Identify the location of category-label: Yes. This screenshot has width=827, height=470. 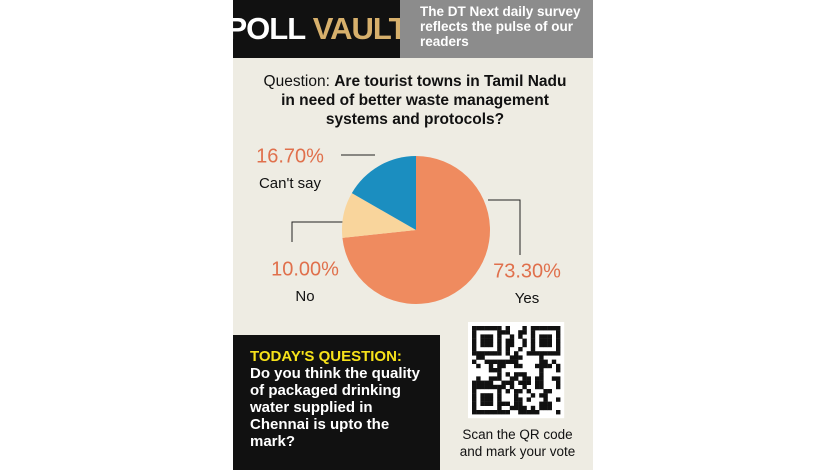
(527, 298).